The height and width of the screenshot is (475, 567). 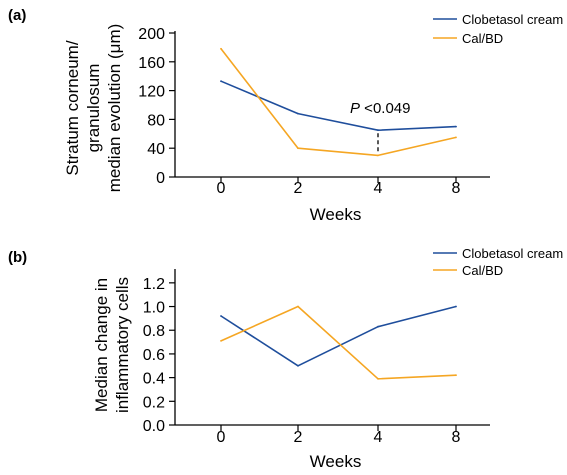 What do you see at coordinates (385, 108) in the screenshot?
I see `p-value-text: <0.049` at bounding box center [385, 108].